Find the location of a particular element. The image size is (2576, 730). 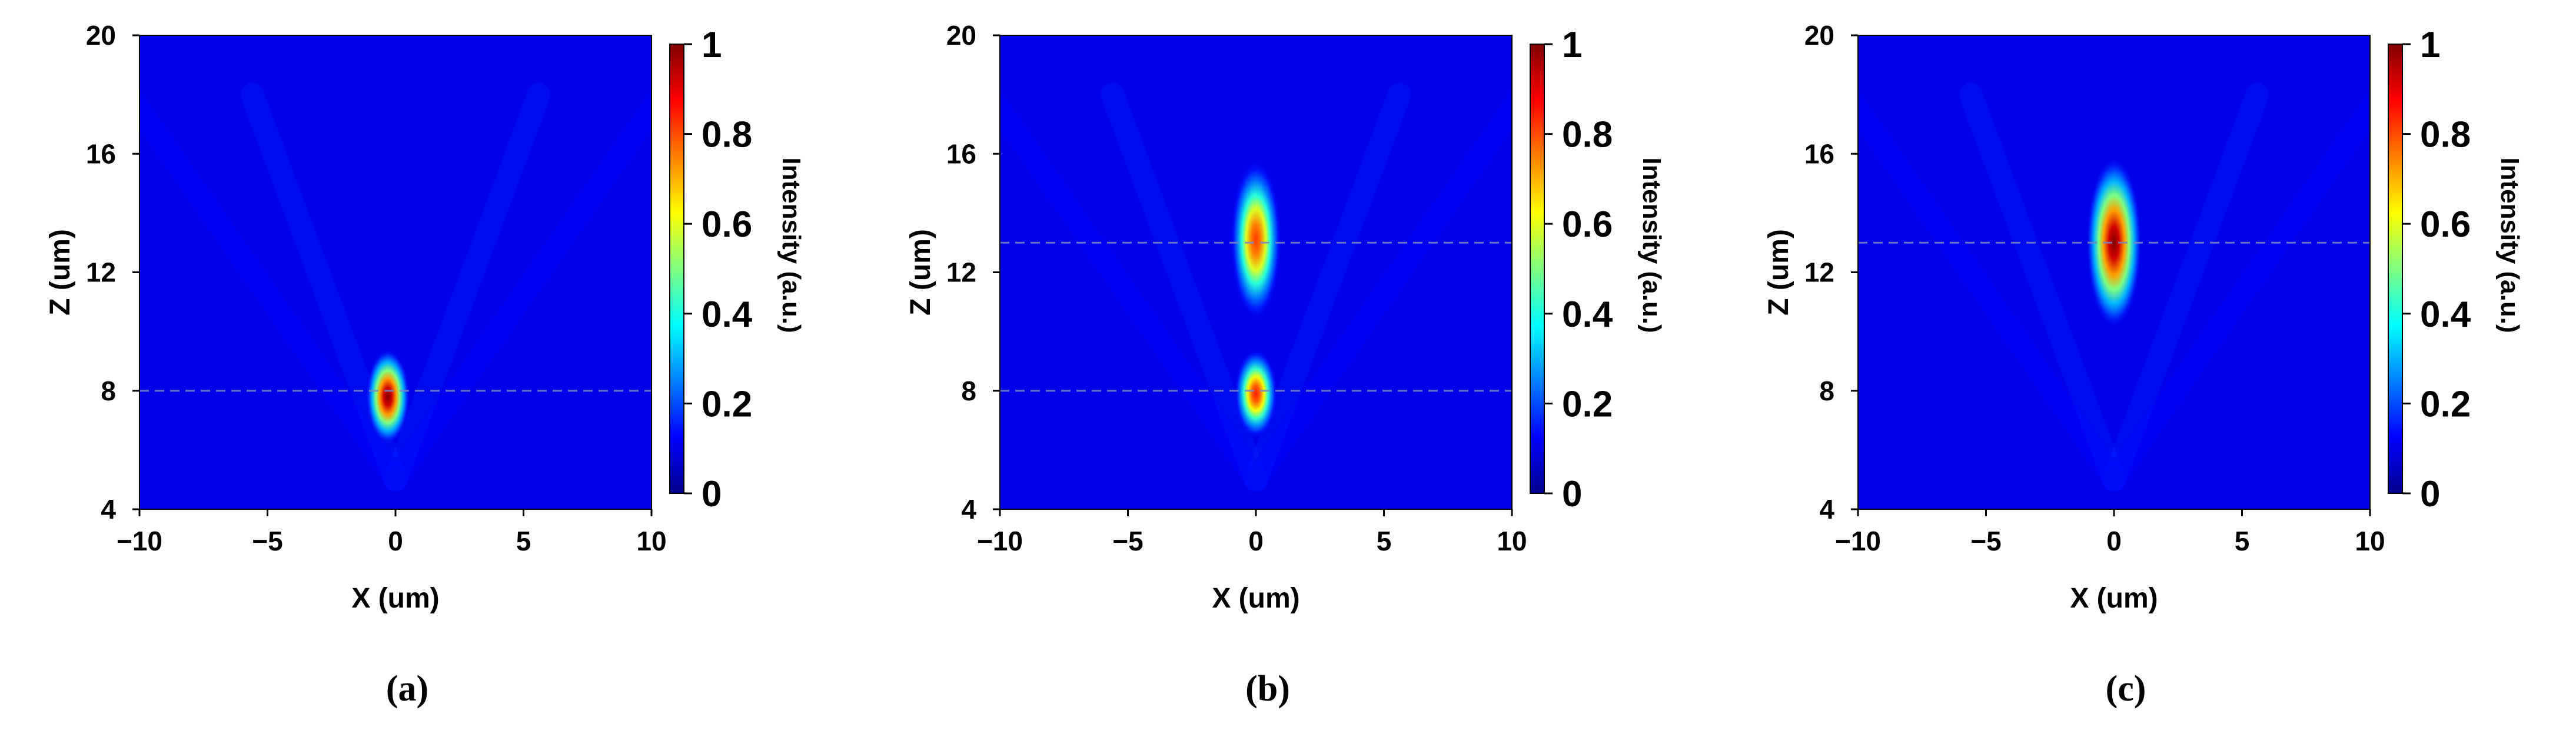

panel-label: (a) is located at coordinates (407, 689).